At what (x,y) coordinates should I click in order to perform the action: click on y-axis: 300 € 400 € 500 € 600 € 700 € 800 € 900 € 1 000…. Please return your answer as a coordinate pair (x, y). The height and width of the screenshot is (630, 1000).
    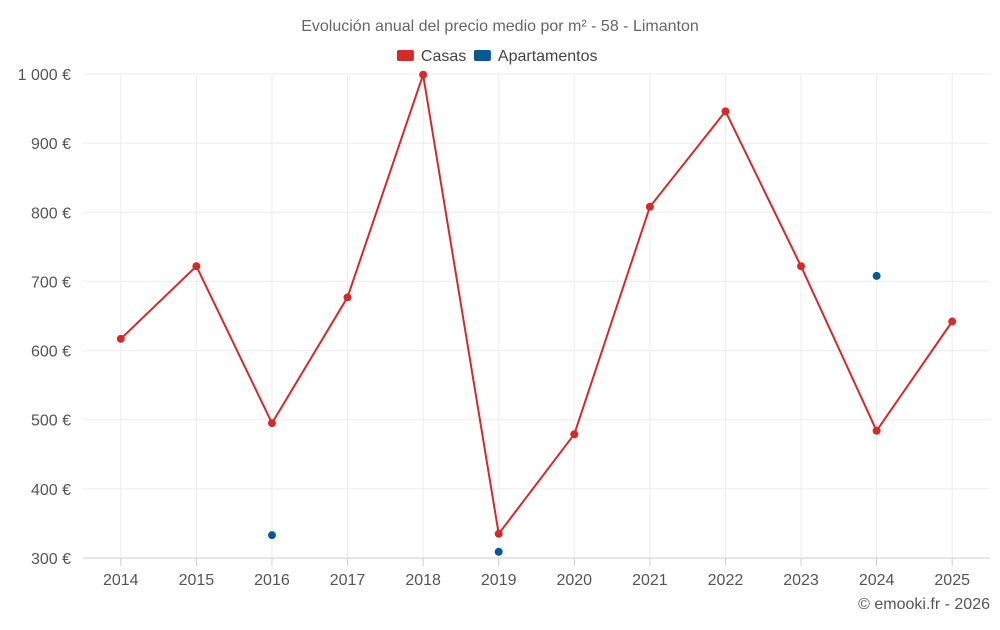
    Looking at the image, I should click on (44, 317).